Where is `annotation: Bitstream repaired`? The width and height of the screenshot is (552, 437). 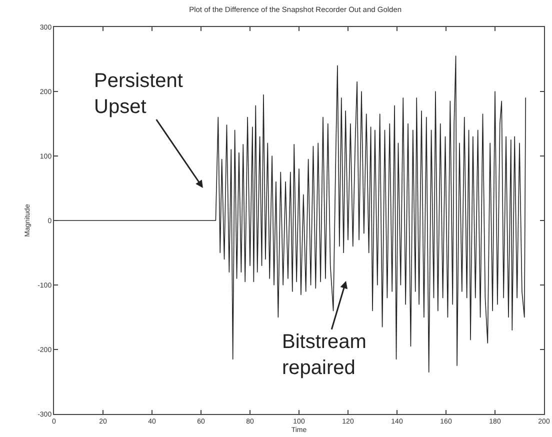 annotation: Bitstream repaired is located at coordinates (324, 355).